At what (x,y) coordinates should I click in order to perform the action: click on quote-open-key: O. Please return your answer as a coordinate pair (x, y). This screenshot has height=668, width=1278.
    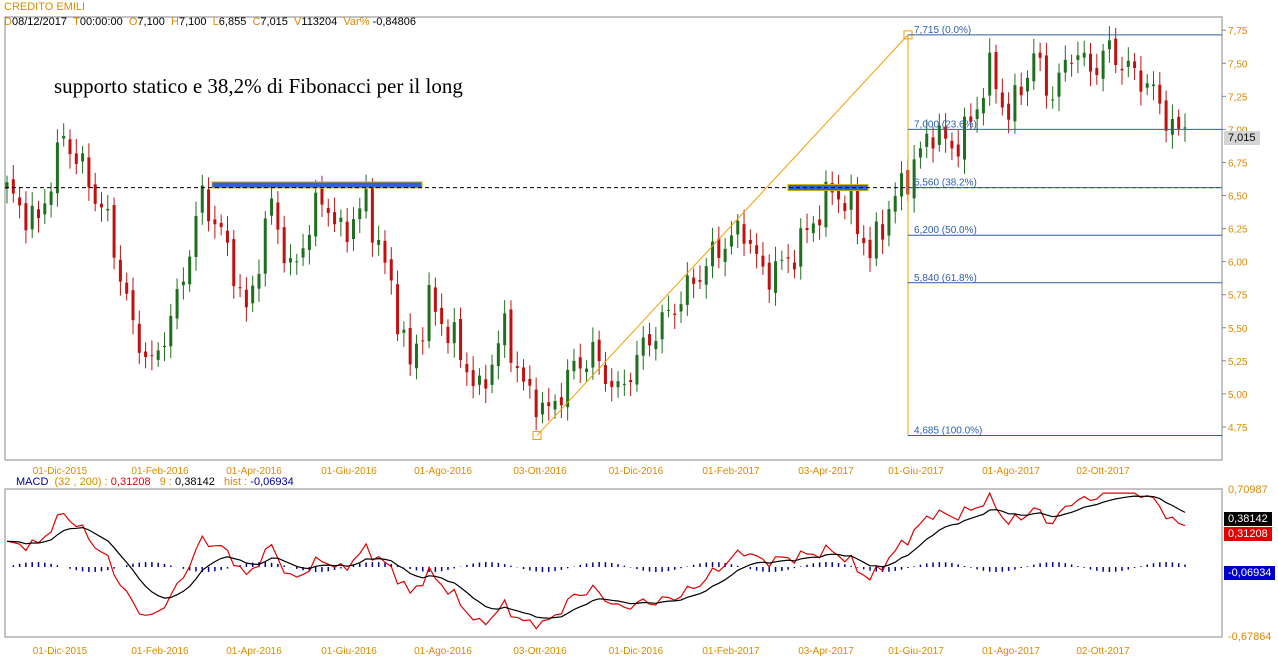
    Looking at the image, I should click on (133, 22).